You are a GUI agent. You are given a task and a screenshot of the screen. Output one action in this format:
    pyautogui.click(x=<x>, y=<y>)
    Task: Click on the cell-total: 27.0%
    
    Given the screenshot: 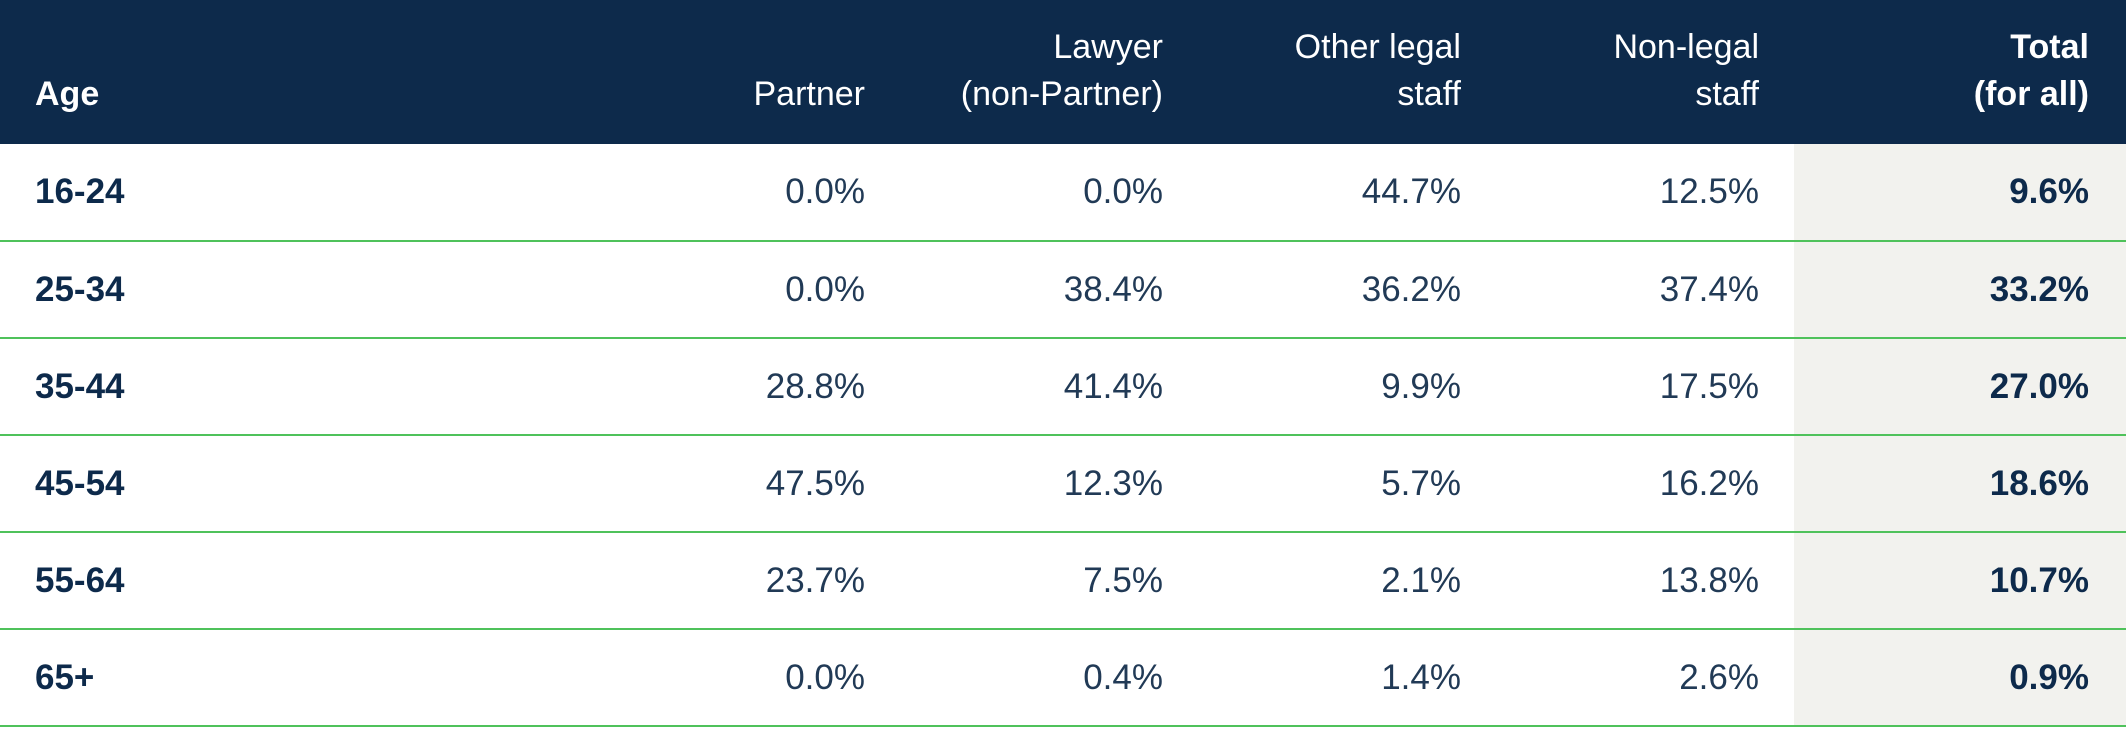 What is the action you would take?
    pyautogui.click(x=1960, y=386)
    